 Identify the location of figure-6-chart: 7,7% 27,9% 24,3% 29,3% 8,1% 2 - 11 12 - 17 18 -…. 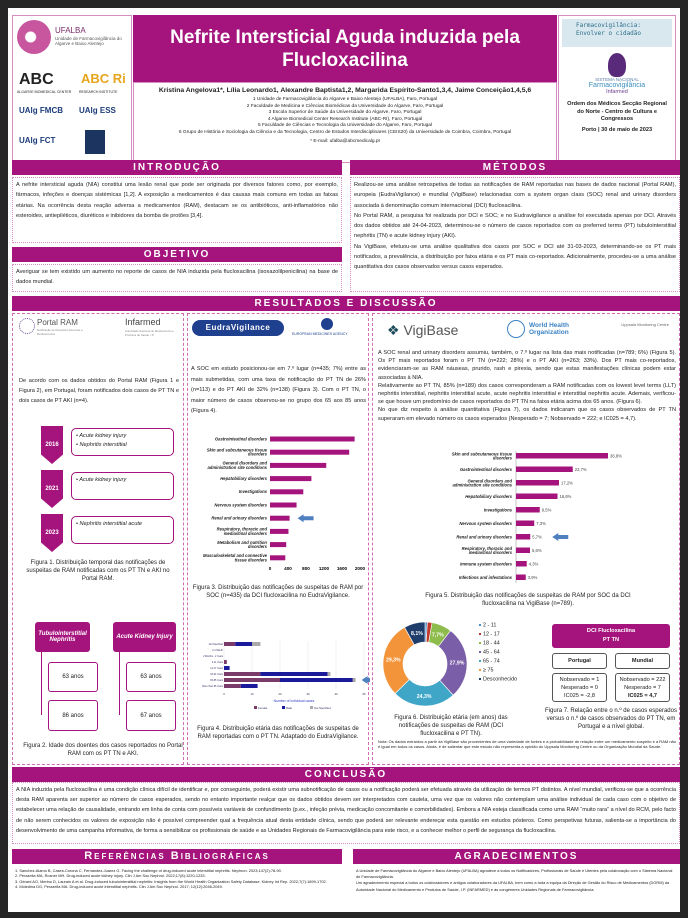
(449, 664).